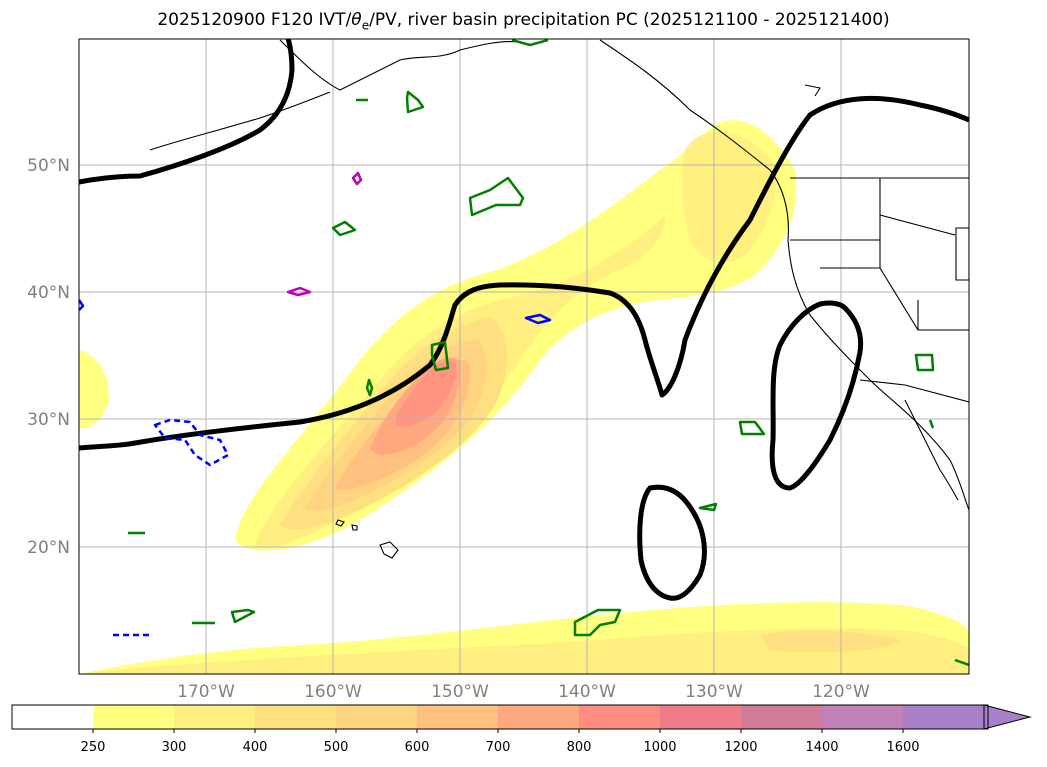  I want to click on lon-tick-label: 150°W, so click(460, 692).